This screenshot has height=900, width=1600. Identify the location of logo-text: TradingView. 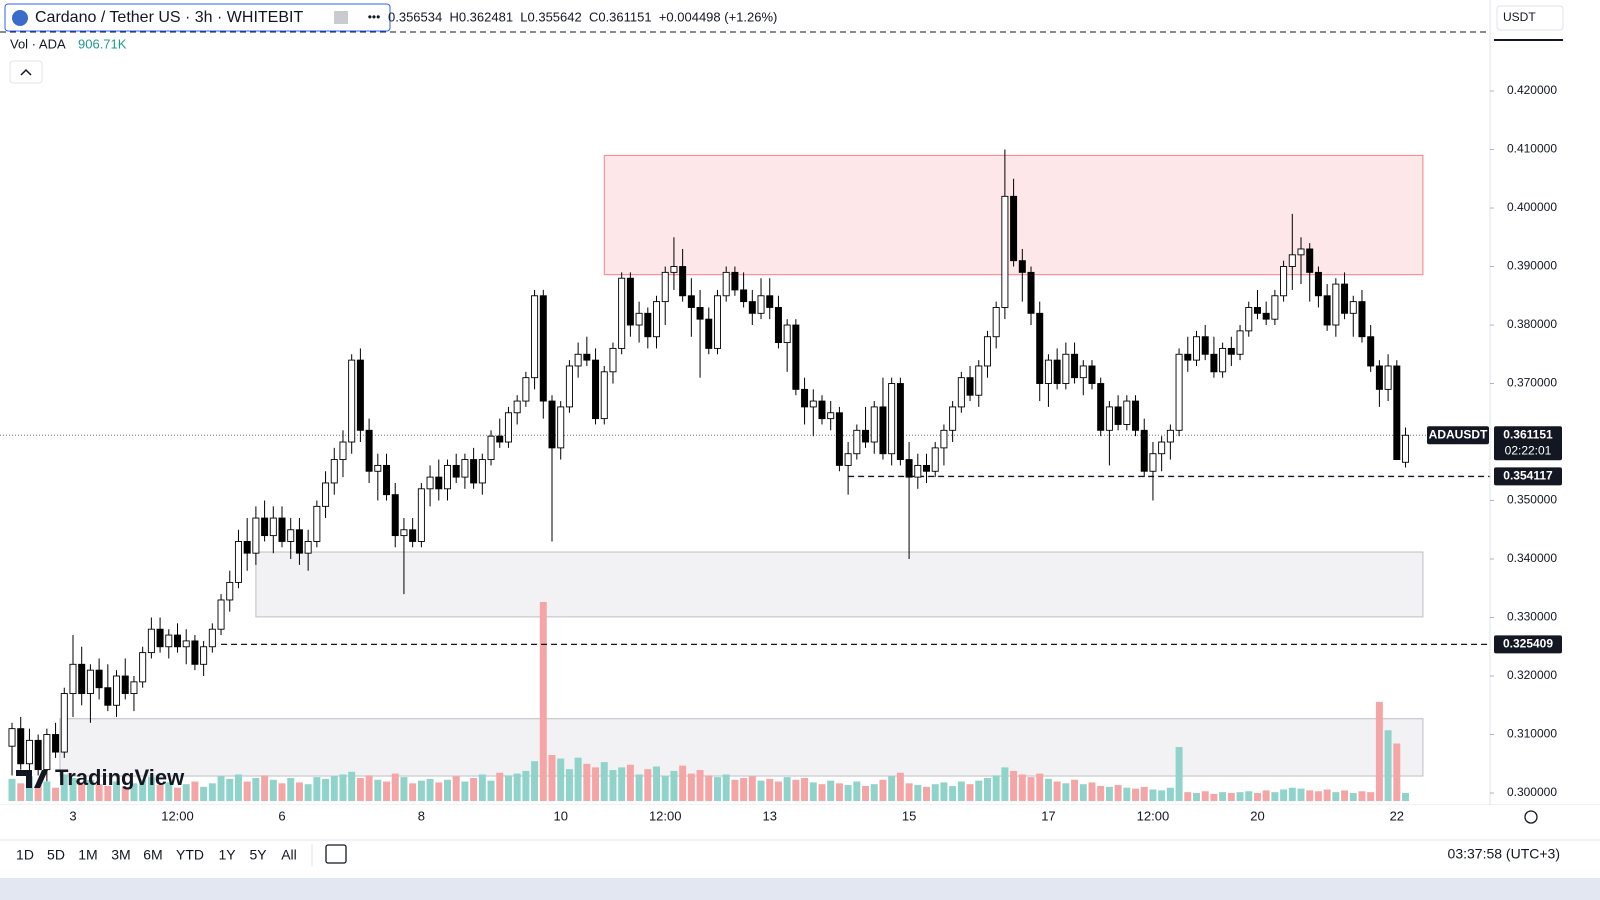
(120, 777).